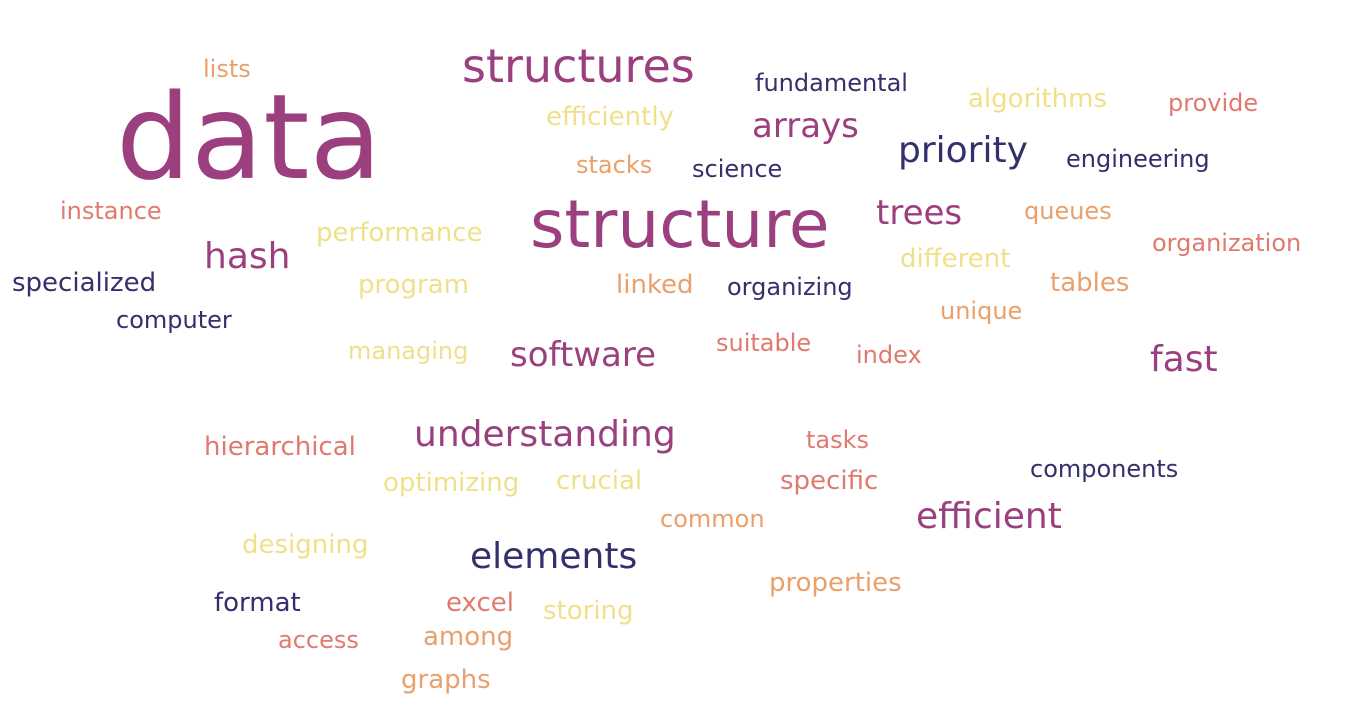 The height and width of the screenshot is (720, 1352). I want to click on cloud-word-managing: managing, so click(408, 351).